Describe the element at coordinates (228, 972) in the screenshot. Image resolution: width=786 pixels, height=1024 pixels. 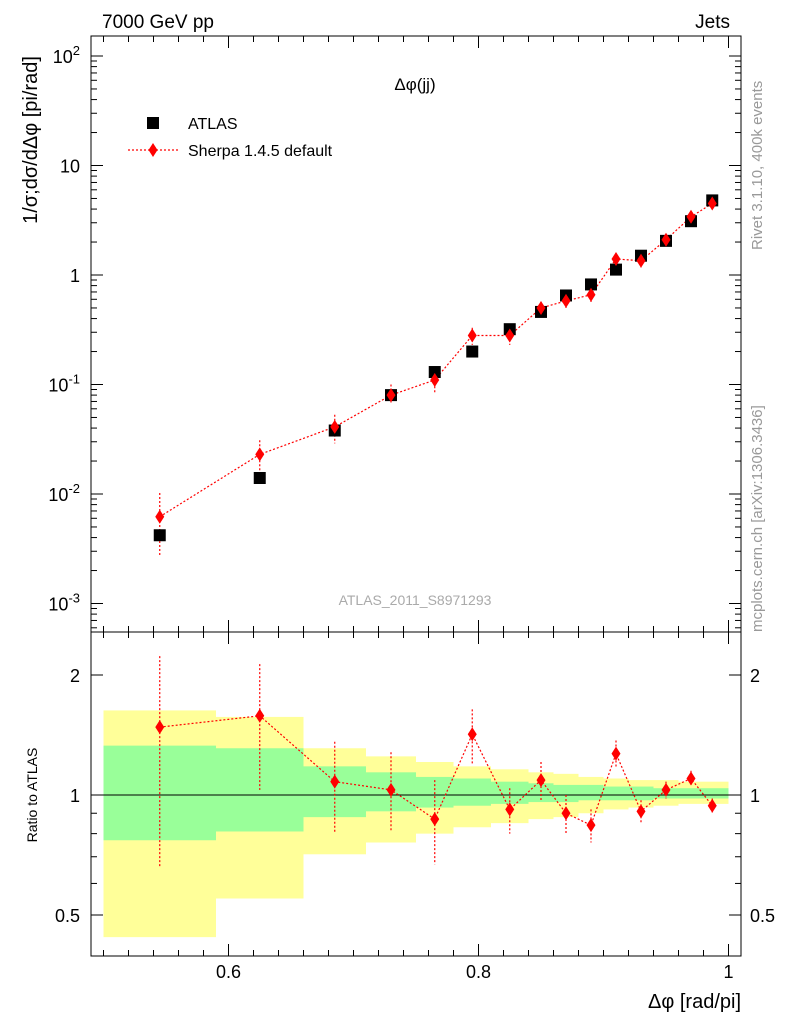
I see `x-tick-label: 0.6` at that location.